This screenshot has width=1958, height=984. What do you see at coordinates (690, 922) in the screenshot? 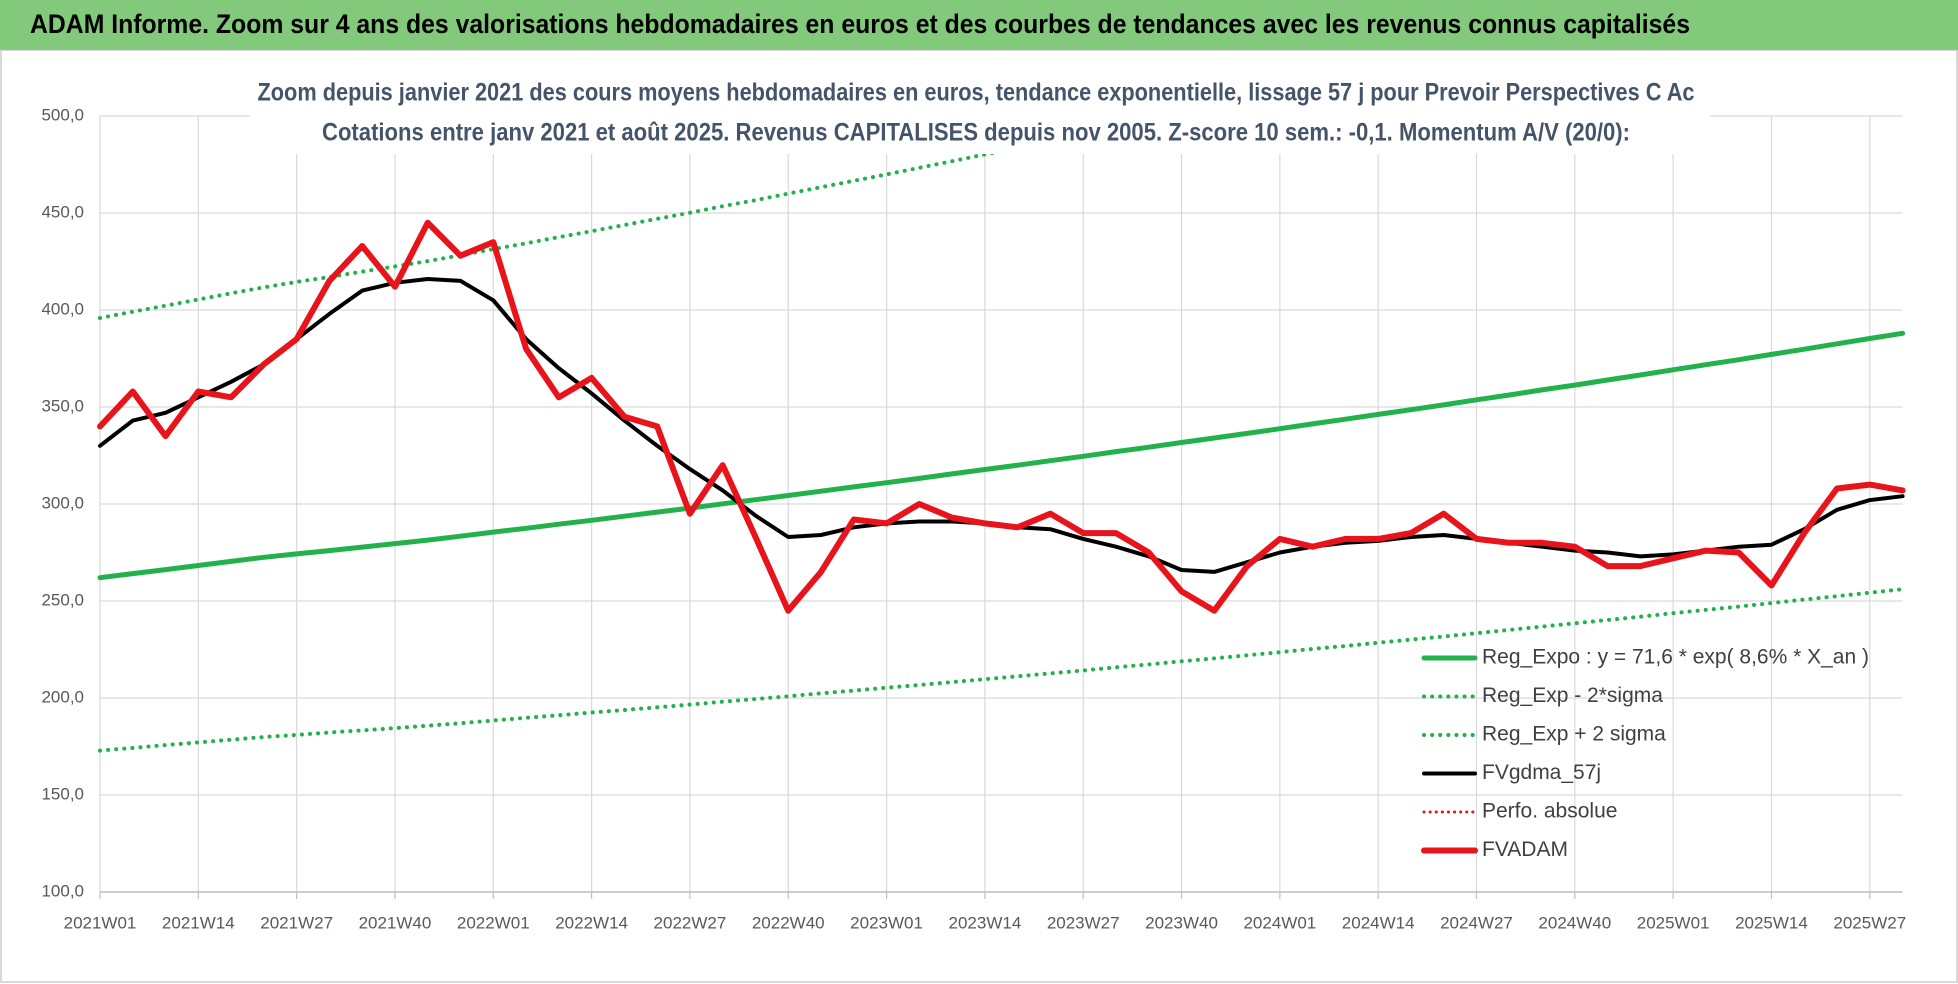
I see `x-tick-label: 2022W27` at bounding box center [690, 922].